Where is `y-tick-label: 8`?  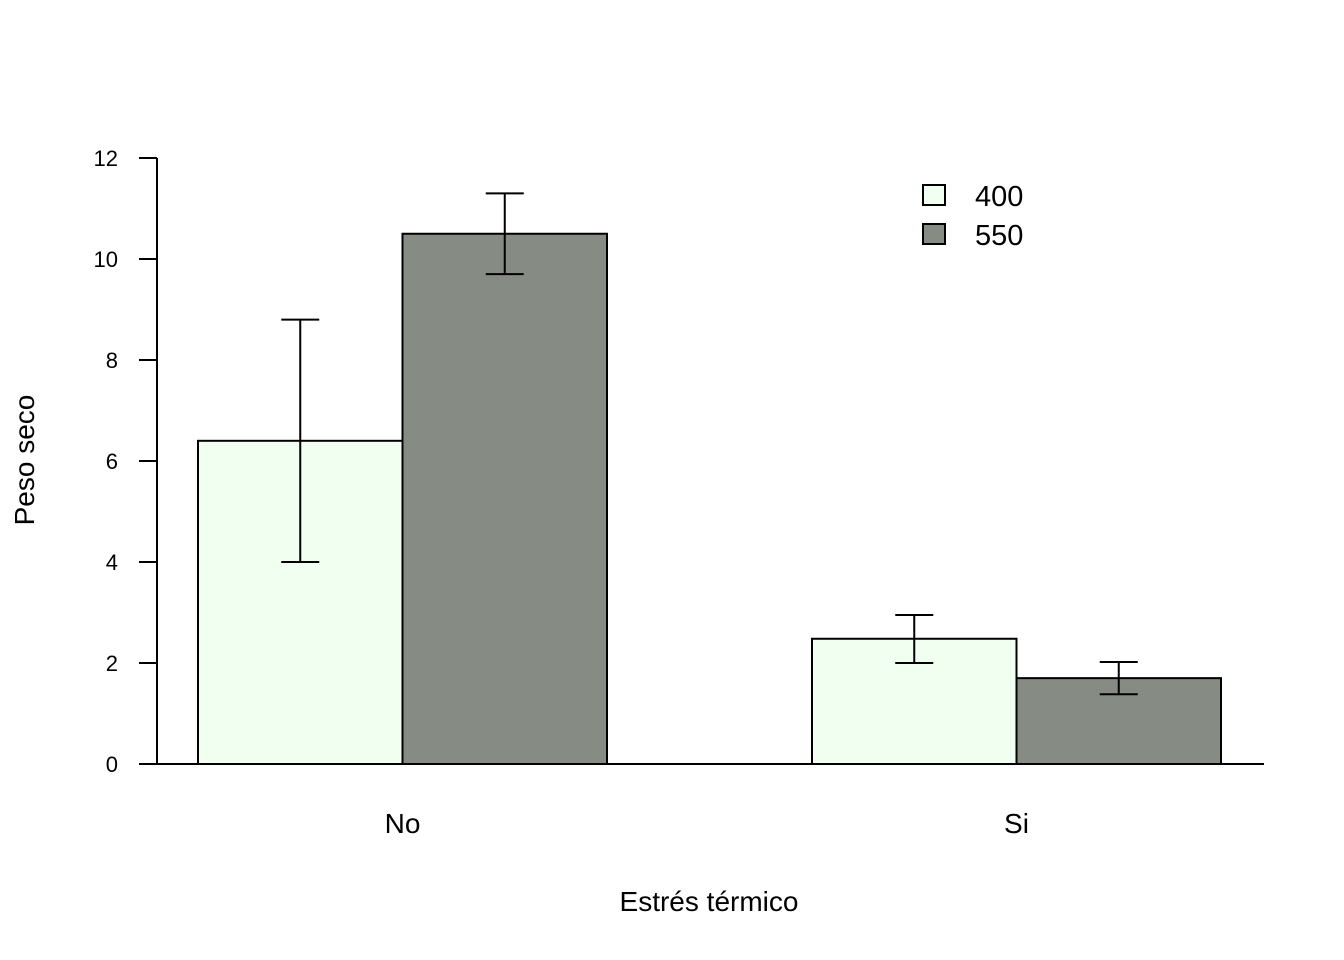 y-tick-label: 8 is located at coordinates (112, 360).